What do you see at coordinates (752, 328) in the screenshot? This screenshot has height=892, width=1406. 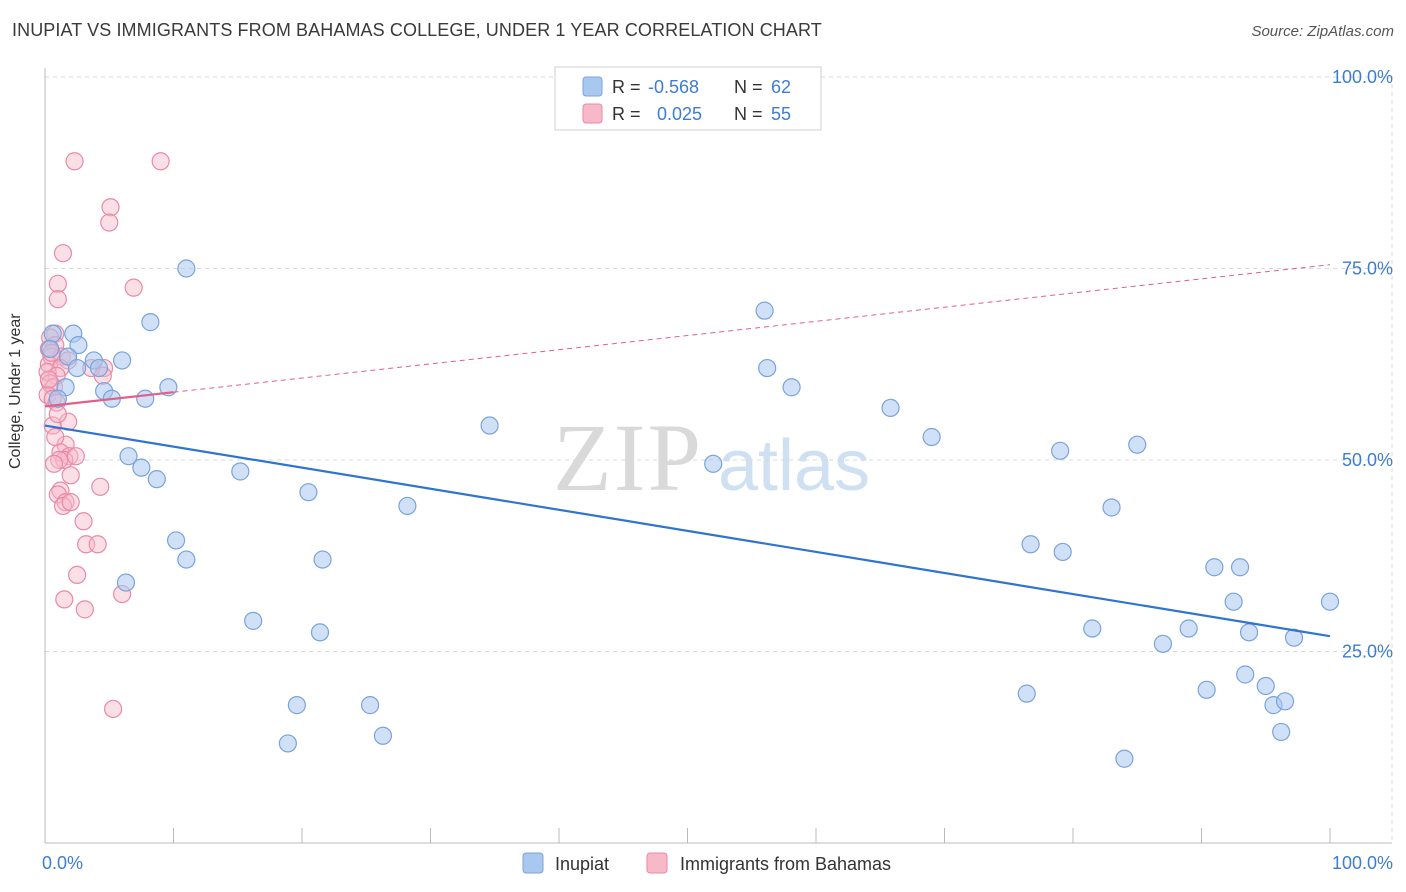 I see `trend-line-bahamas-dashed` at bounding box center [752, 328].